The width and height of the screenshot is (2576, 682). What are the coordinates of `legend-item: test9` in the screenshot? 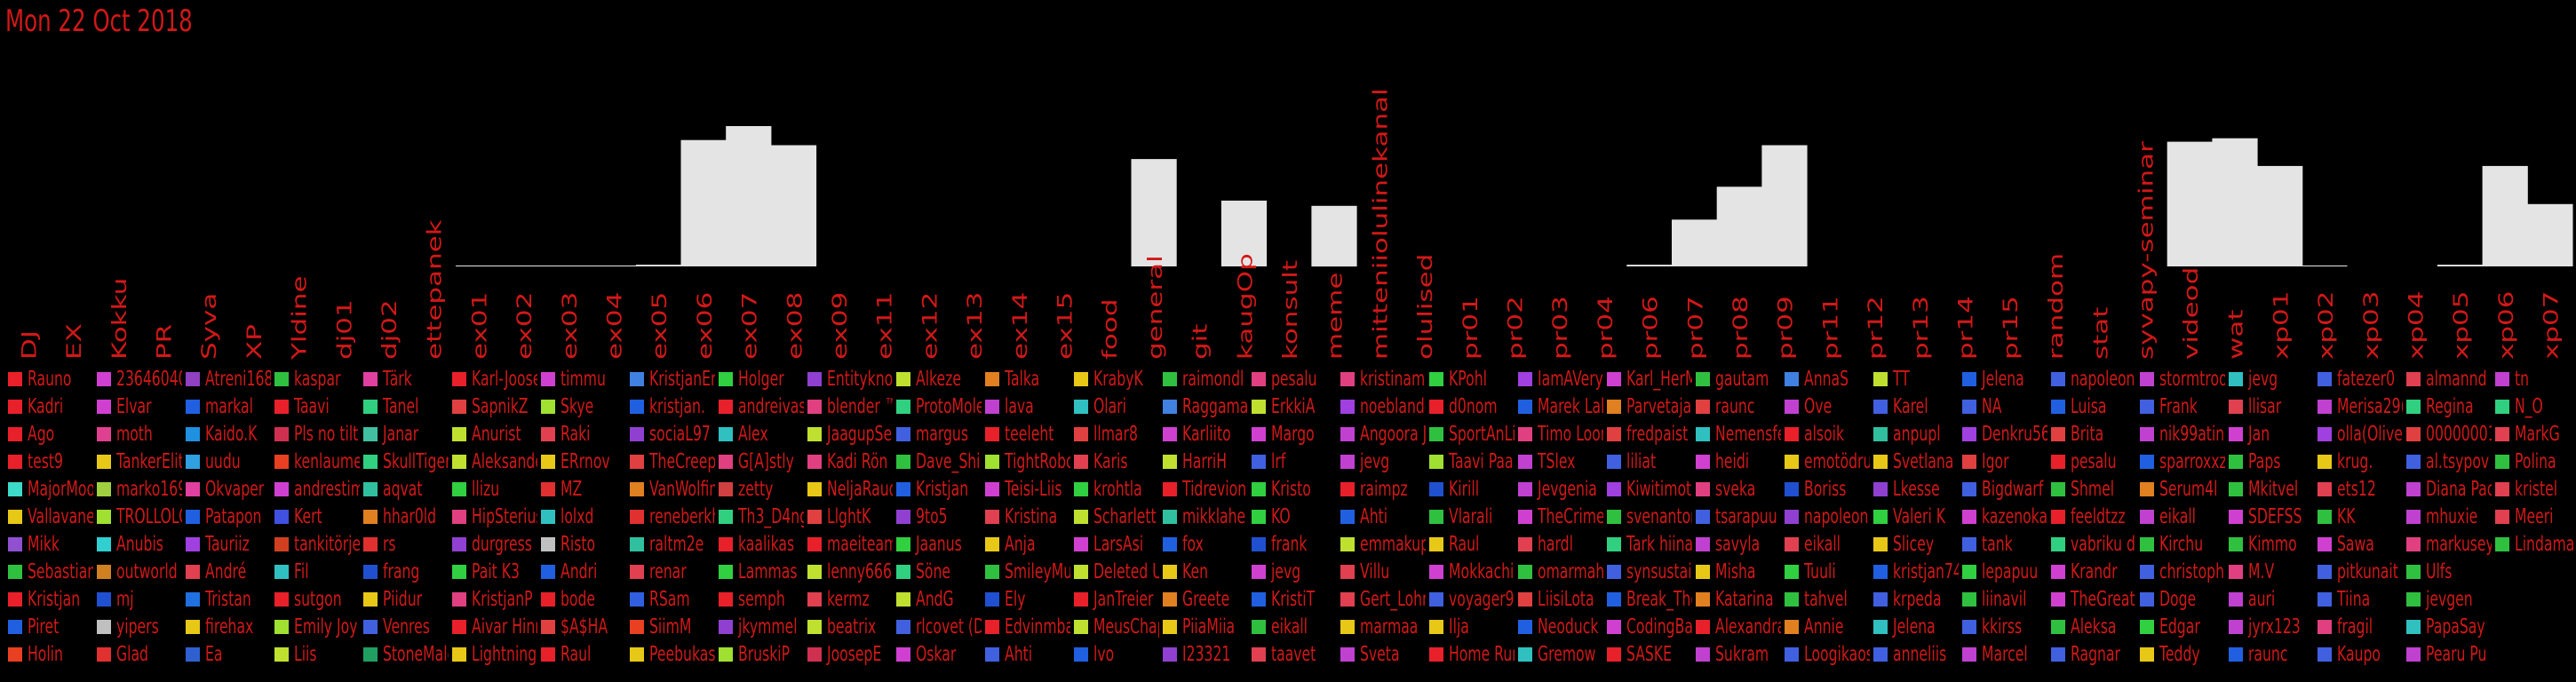 It's located at (50, 462).